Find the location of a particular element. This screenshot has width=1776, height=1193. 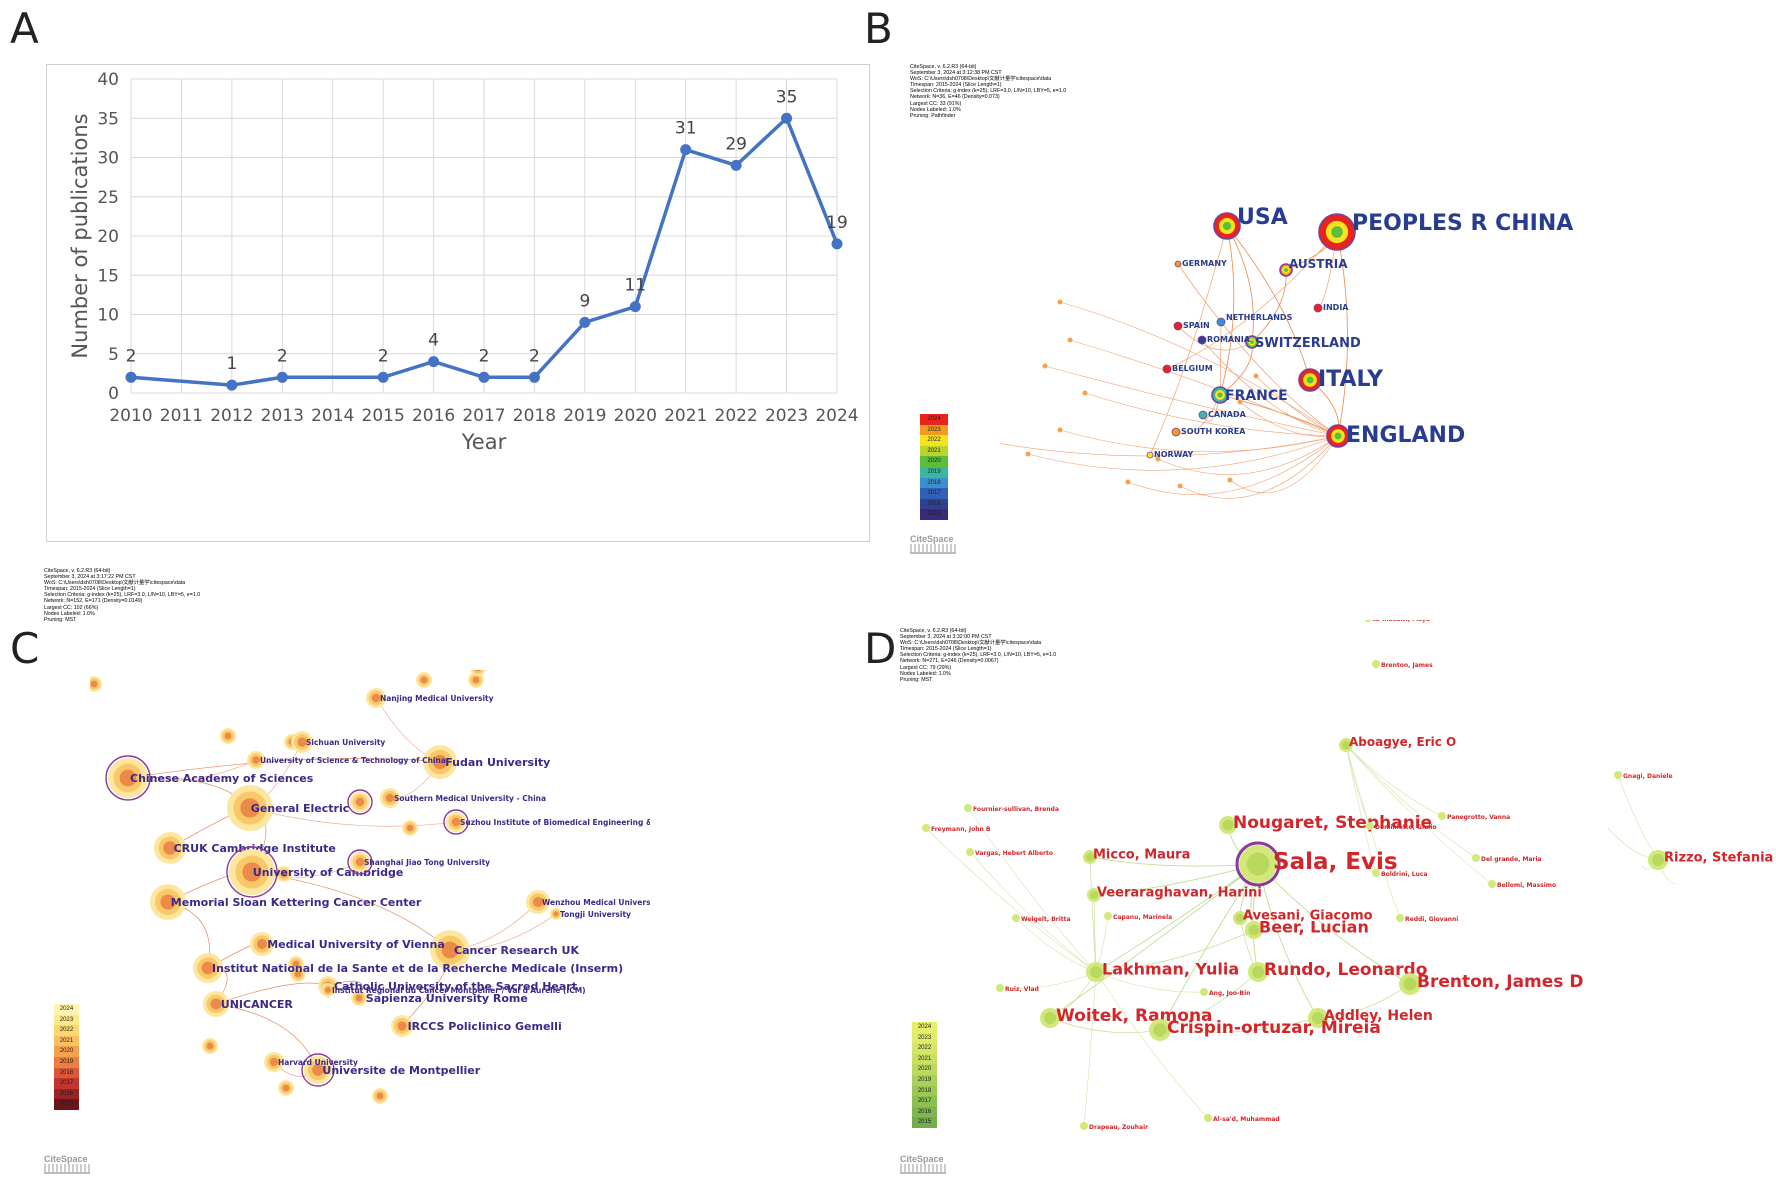

node-label: Aboagye, Eric O is located at coordinates (1402, 742).